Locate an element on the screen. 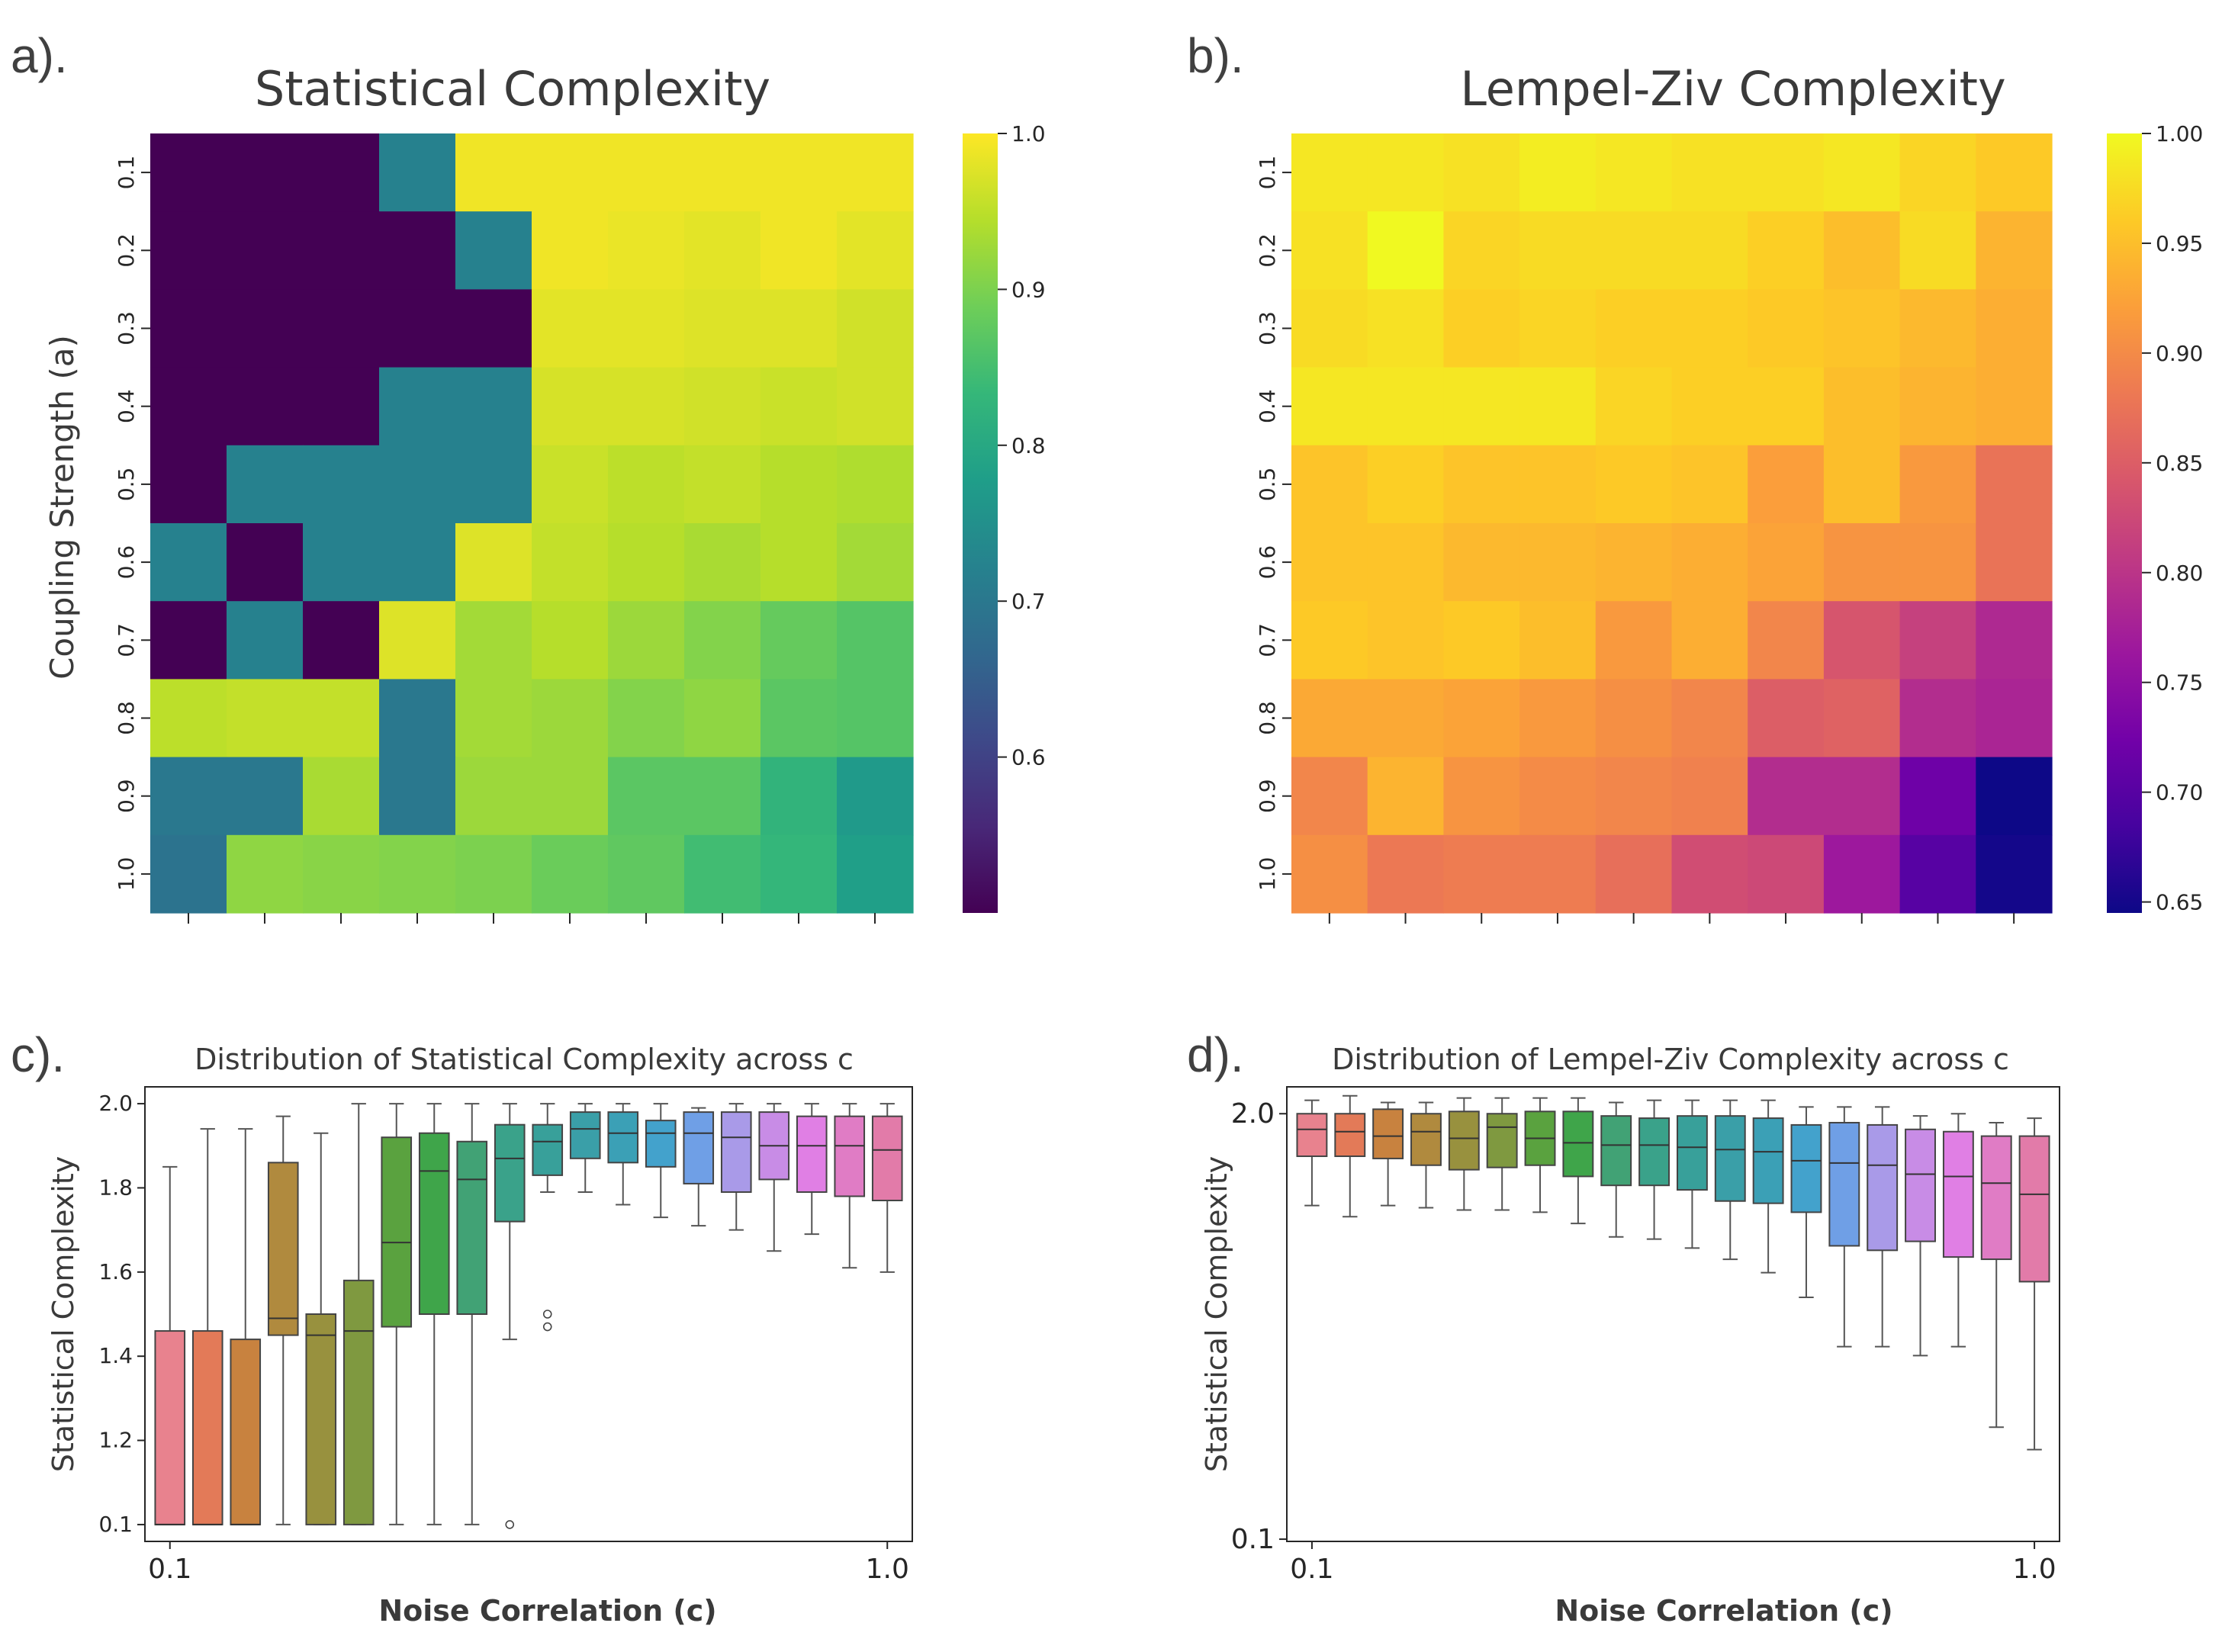  colorbar-tick-label: 0.75 is located at coordinates (2179, 683).